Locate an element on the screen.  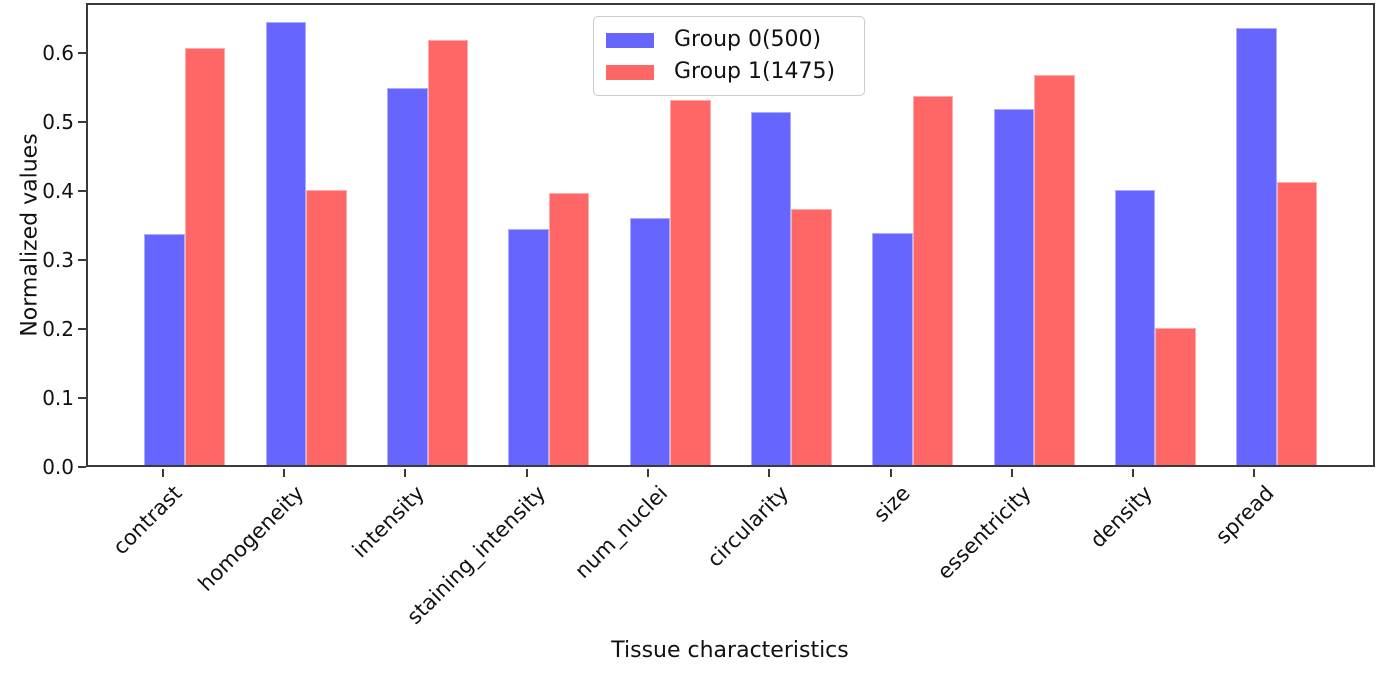
bar-size-series0 is located at coordinates (892, 349).